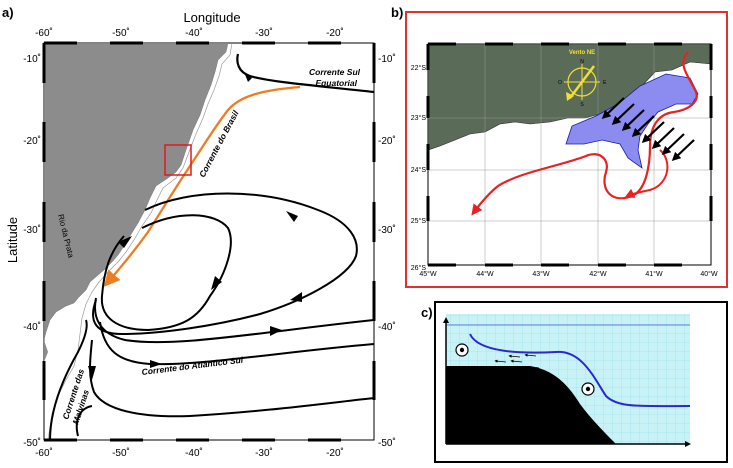  What do you see at coordinates (582, 79) in the screenshot?
I see `wind-rose: N S E O Vento NE` at bounding box center [582, 79].